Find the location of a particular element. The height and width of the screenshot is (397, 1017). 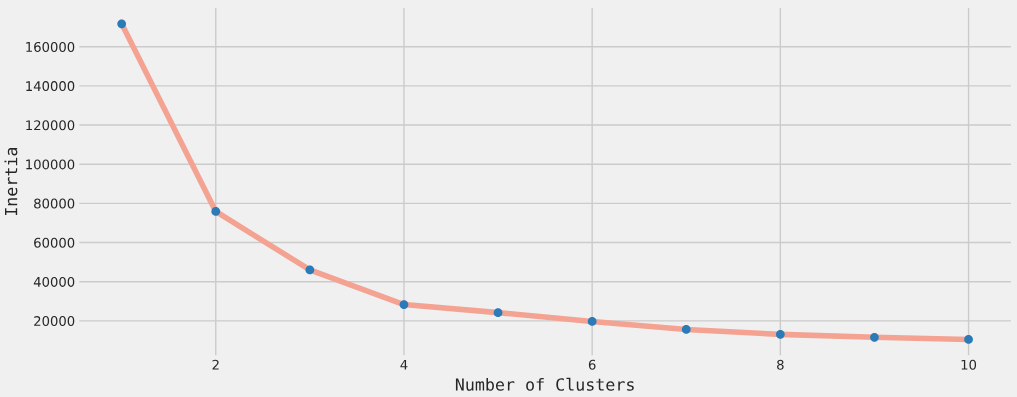

x-tick-label: 10 is located at coordinates (969, 364).